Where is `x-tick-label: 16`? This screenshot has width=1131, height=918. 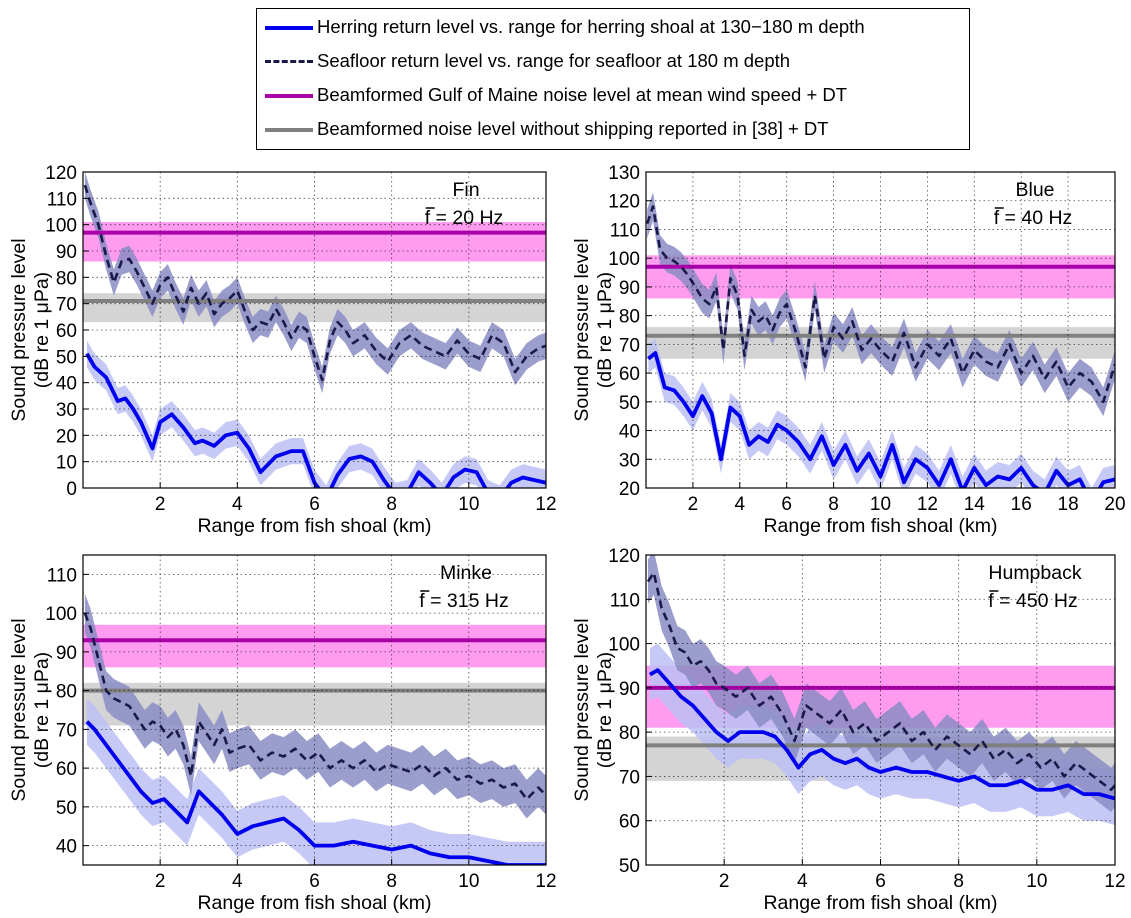
x-tick-label: 16 is located at coordinates (1021, 504).